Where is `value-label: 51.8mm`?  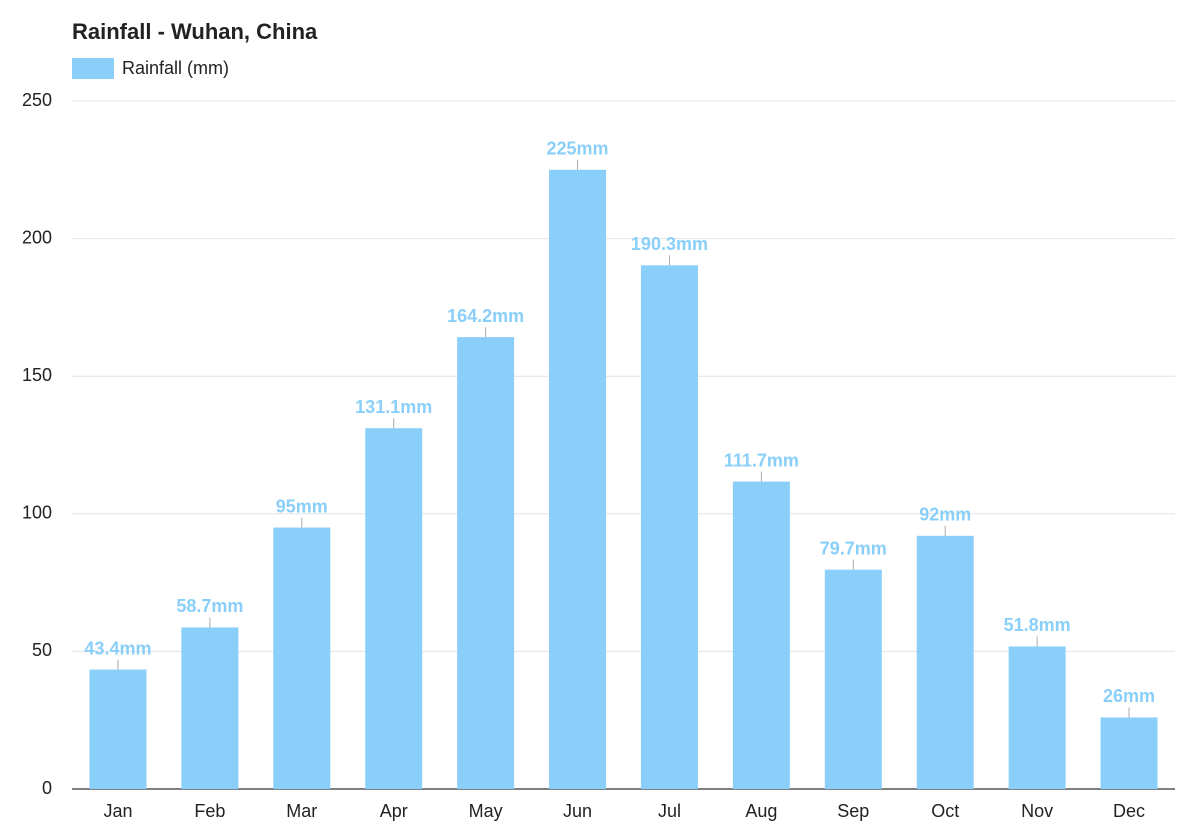
value-label: 51.8mm is located at coordinates (1037, 625).